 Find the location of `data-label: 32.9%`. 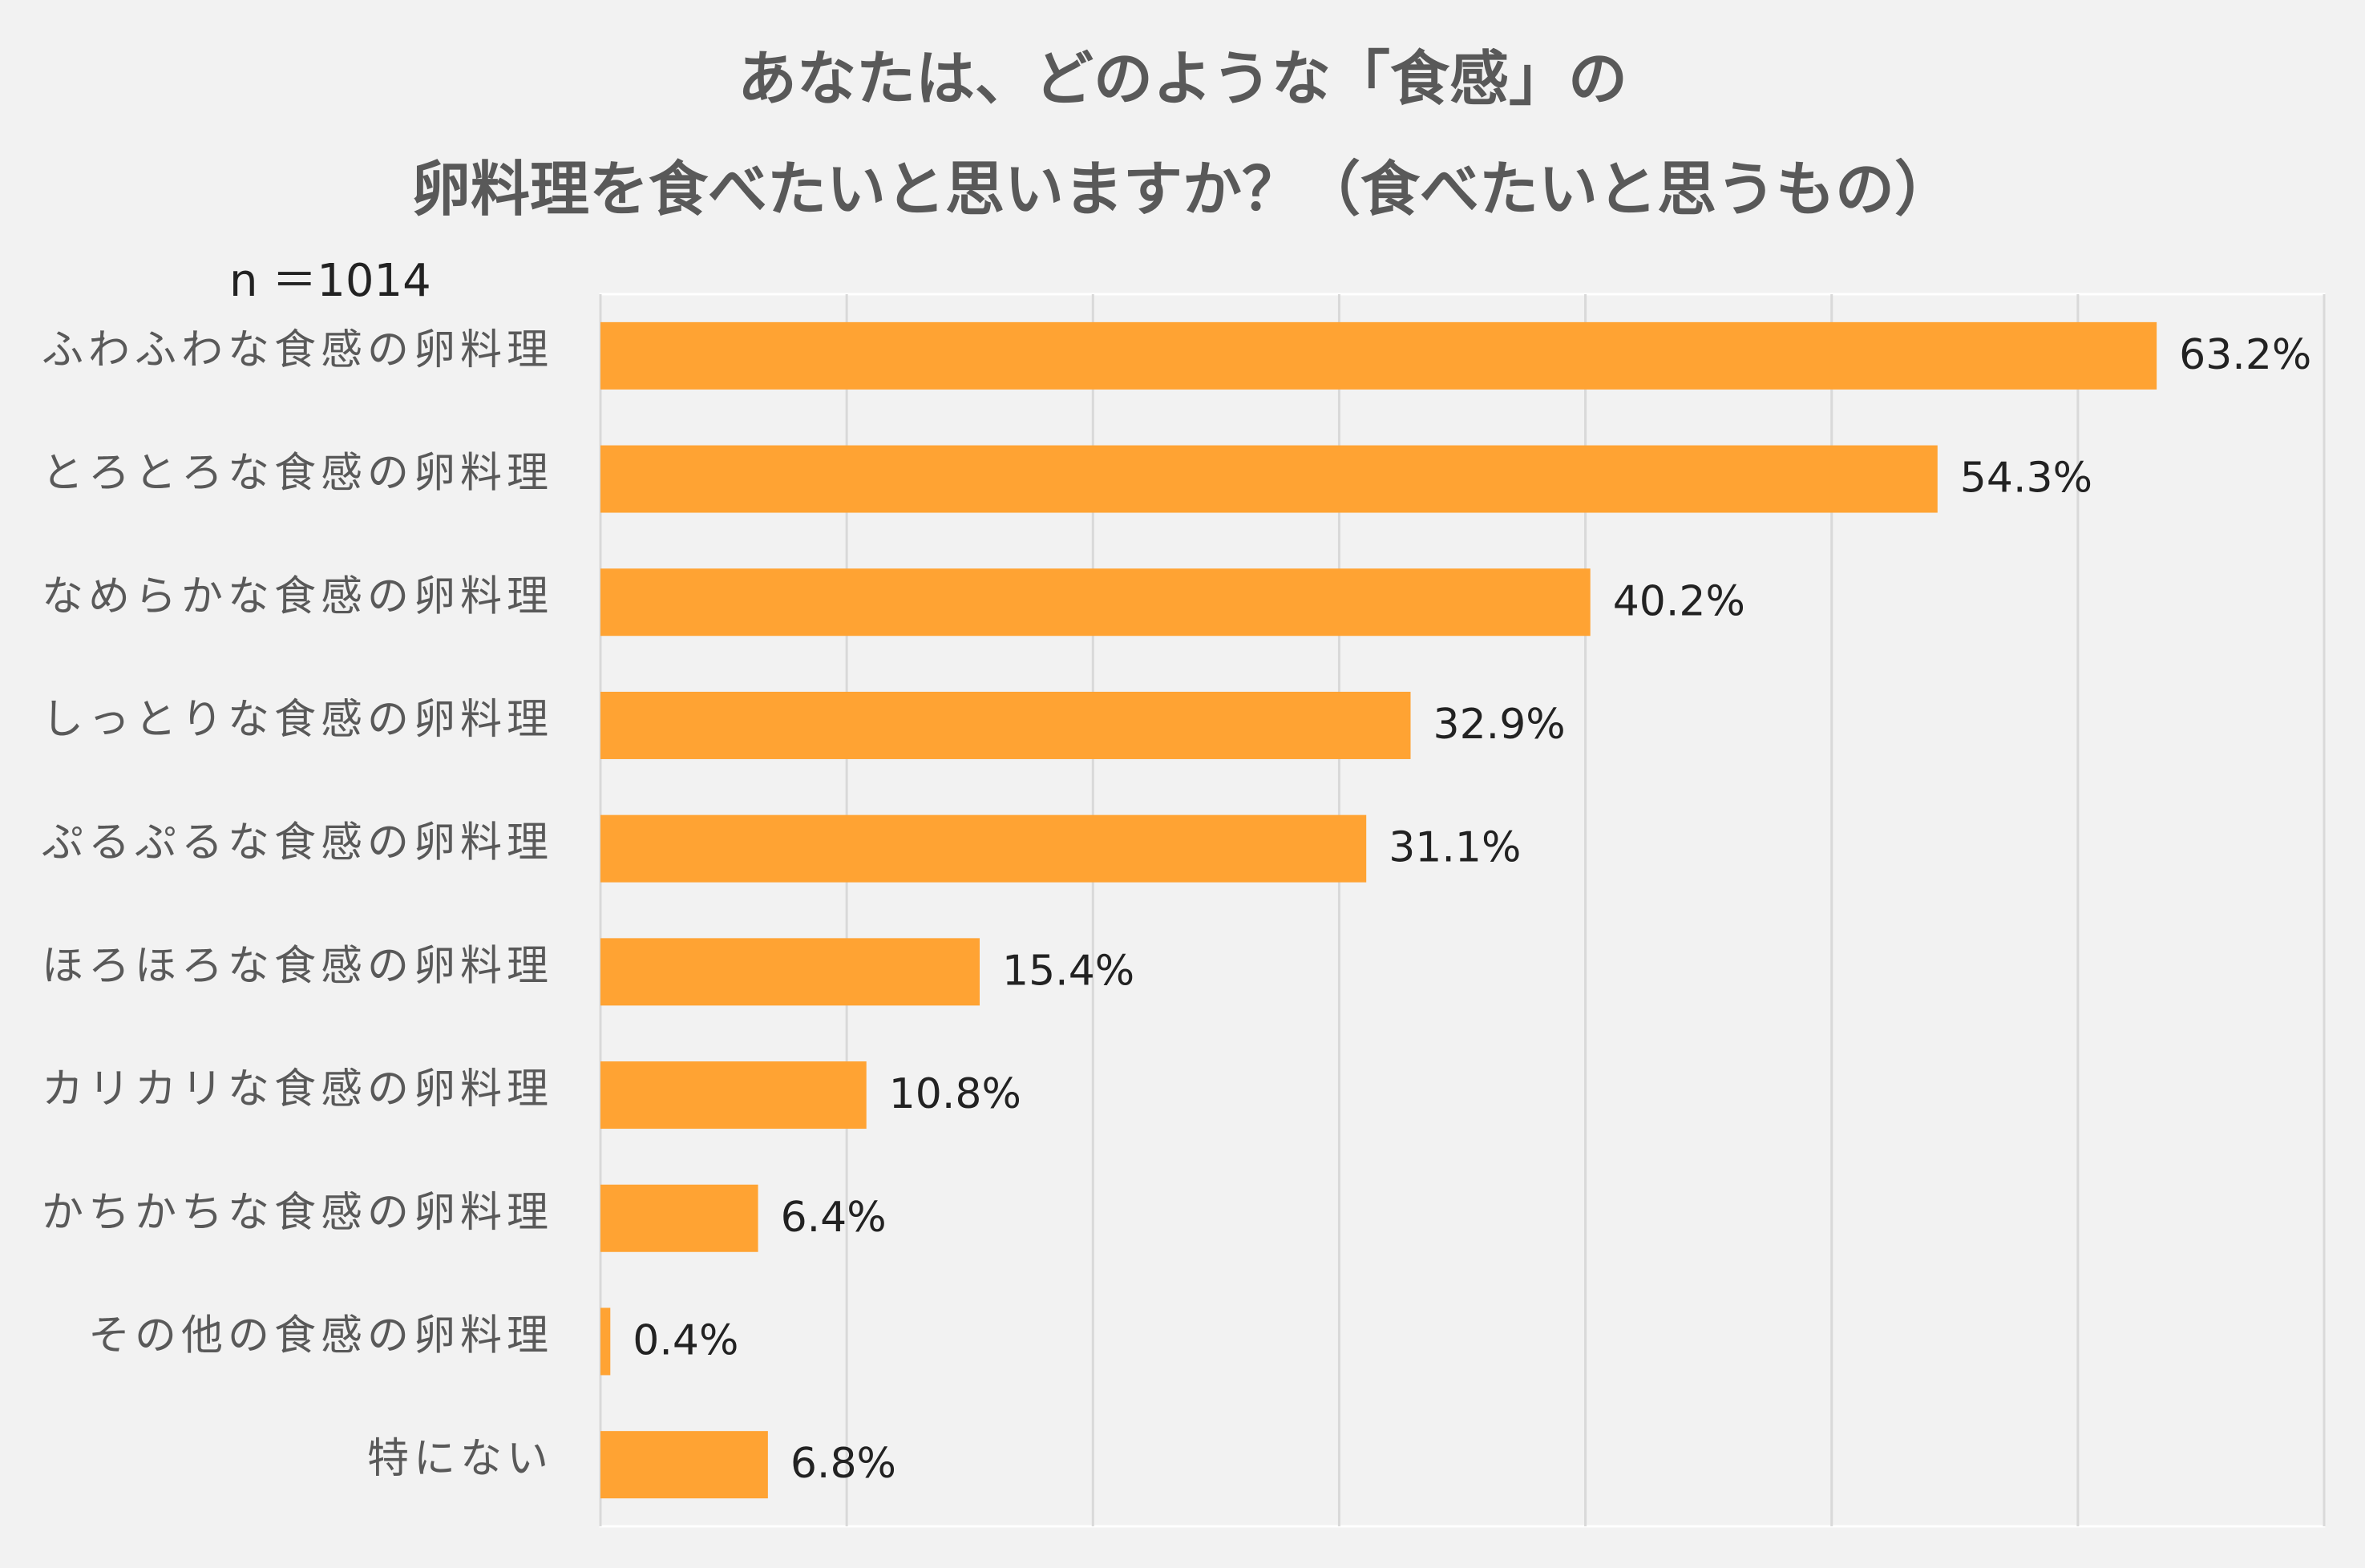

data-label: 32.9% is located at coordinates (1499, 725).